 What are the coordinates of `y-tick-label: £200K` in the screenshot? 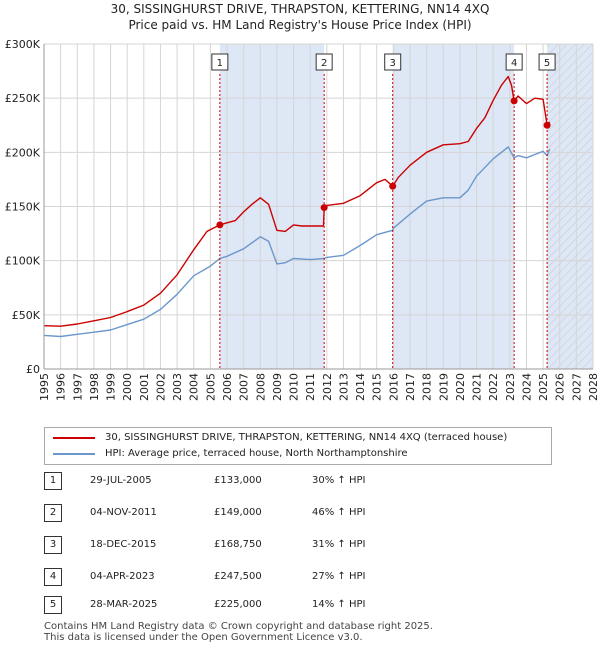 It's located at (23, 152).